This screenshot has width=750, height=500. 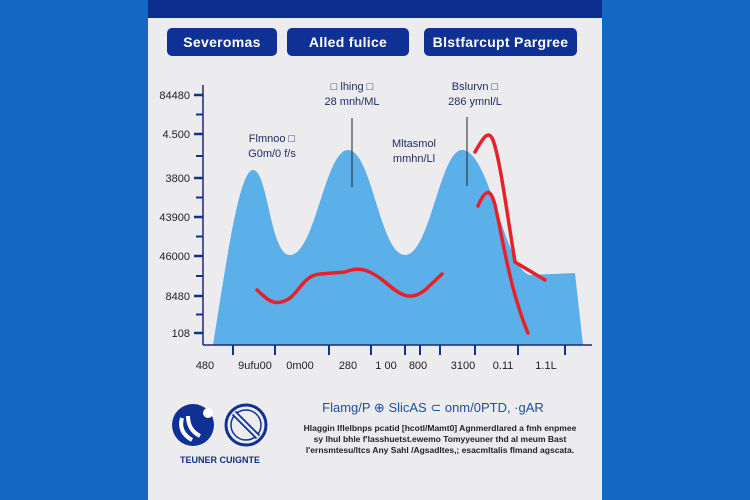 I want to click on y-tick-label: 46000, so click(x=174, y=257).